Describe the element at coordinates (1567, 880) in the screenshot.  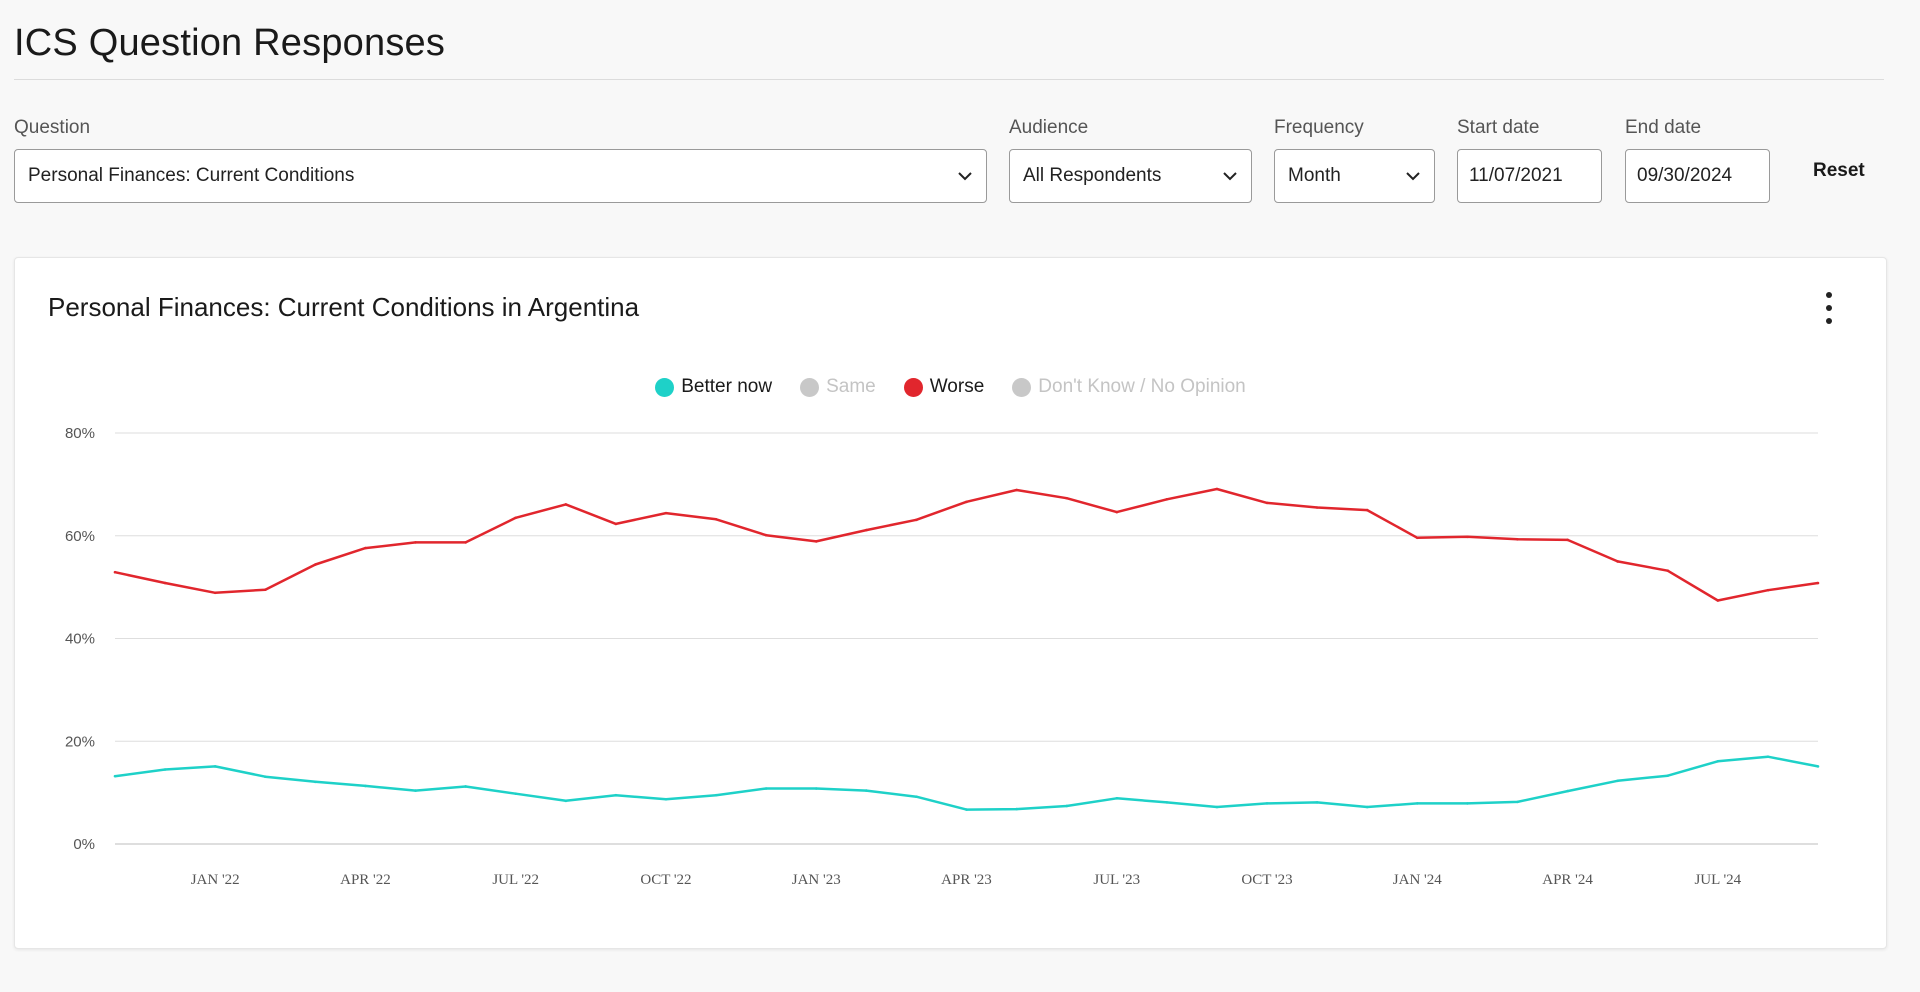
I see `x-tick-label: APR '24` at that location.